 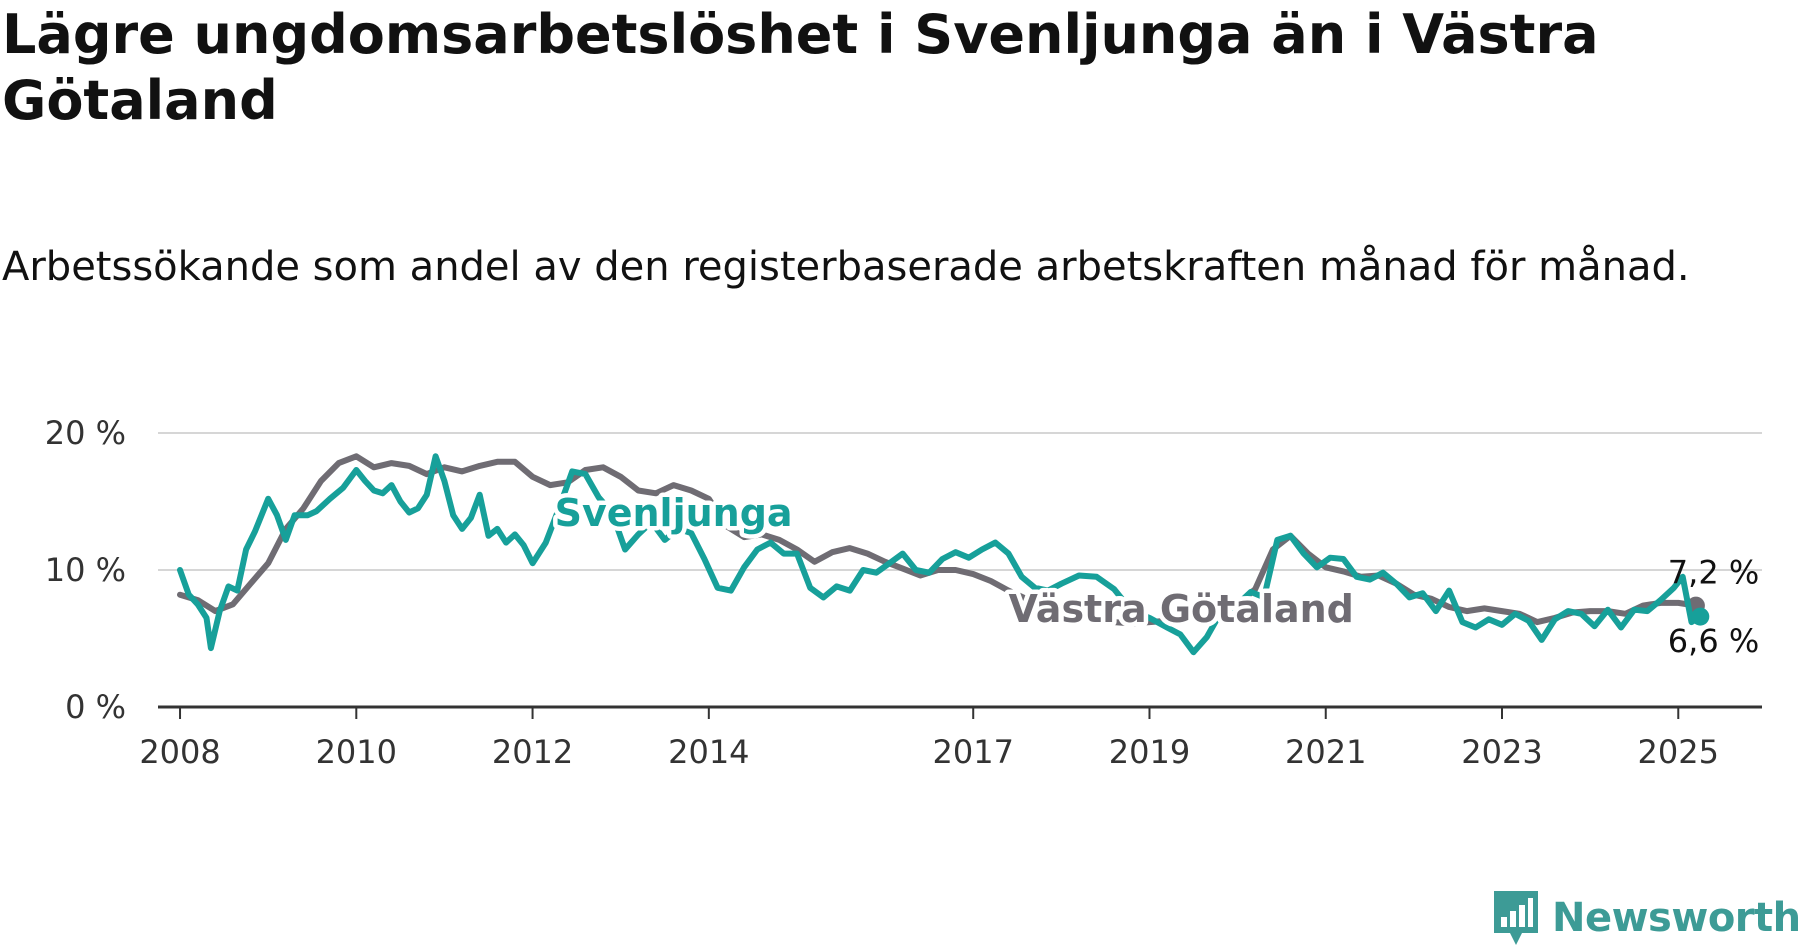 What do you see at coordinates (674, 513) in the screenshot?
I see `series-label-svenljunga: Svenljunga` at bounding box center [674, 513].